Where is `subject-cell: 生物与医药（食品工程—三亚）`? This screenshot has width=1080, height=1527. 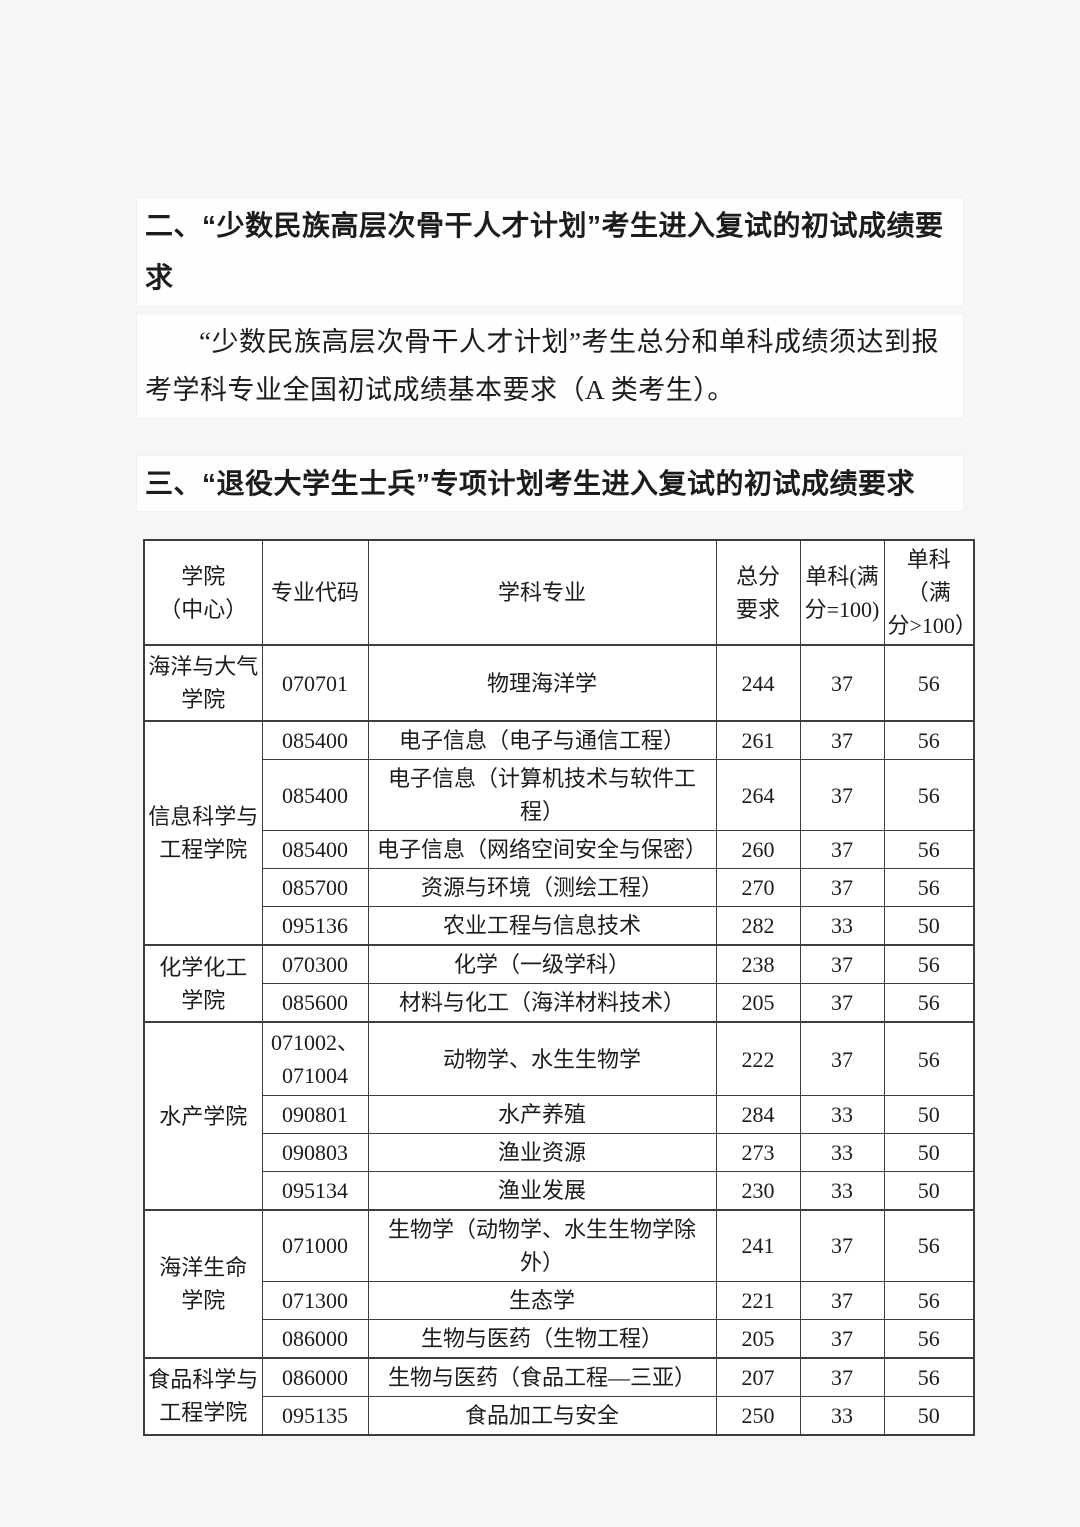 subject-cell: 生物与医药（食品工程—三亚） is located at coordinates (542, 1376).